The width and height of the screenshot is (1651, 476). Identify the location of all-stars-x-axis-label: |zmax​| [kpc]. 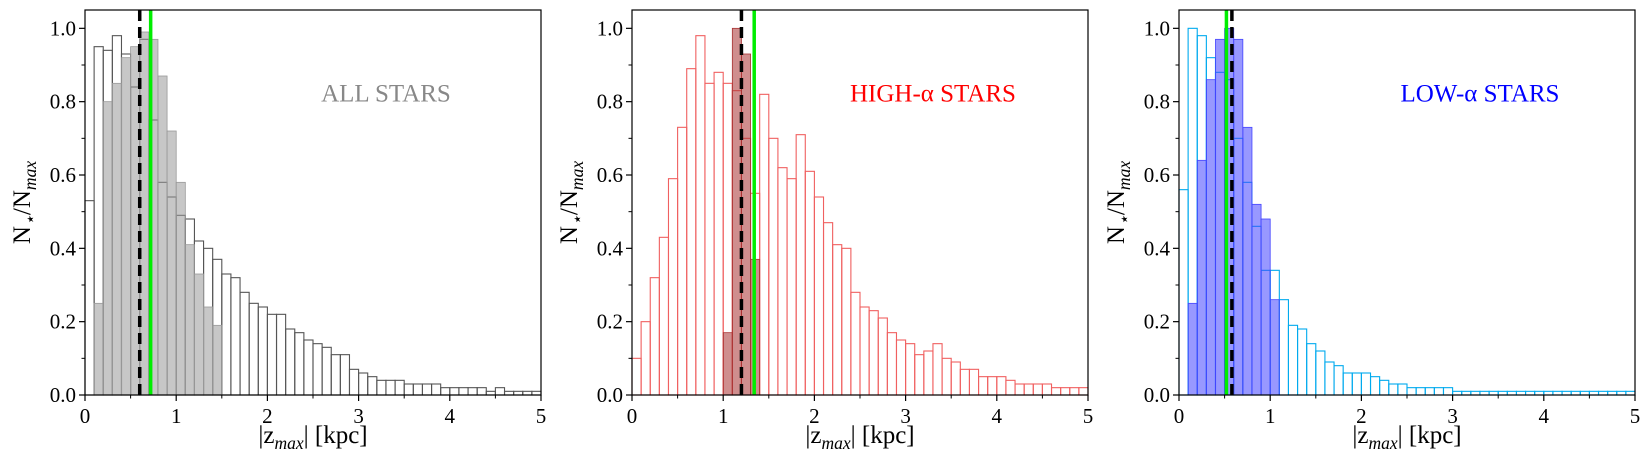
(312, 437).